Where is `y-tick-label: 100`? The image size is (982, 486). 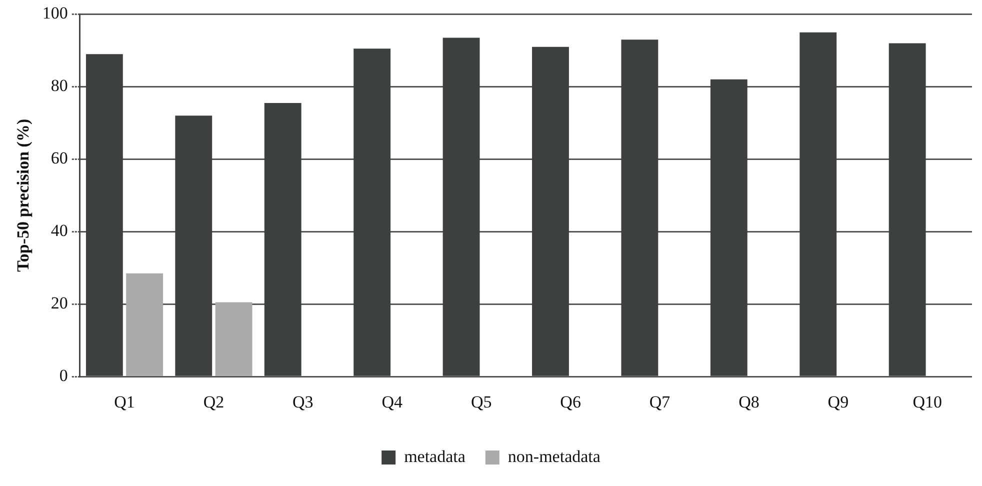
y-tick-label: 100 is located at coordinates (55, 13).